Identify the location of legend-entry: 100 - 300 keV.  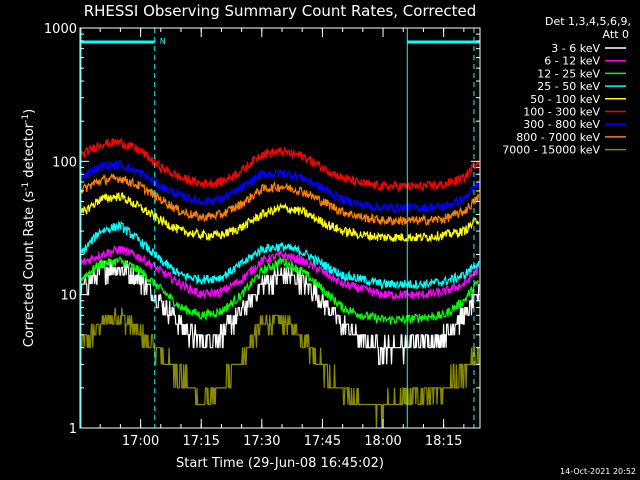
(574, 112).